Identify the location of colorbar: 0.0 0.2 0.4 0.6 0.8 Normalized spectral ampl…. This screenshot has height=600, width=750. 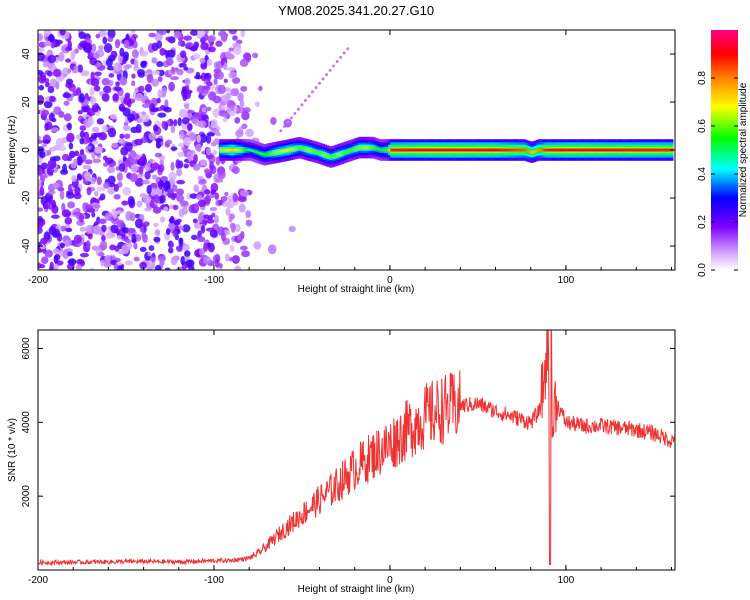
(723, 153).